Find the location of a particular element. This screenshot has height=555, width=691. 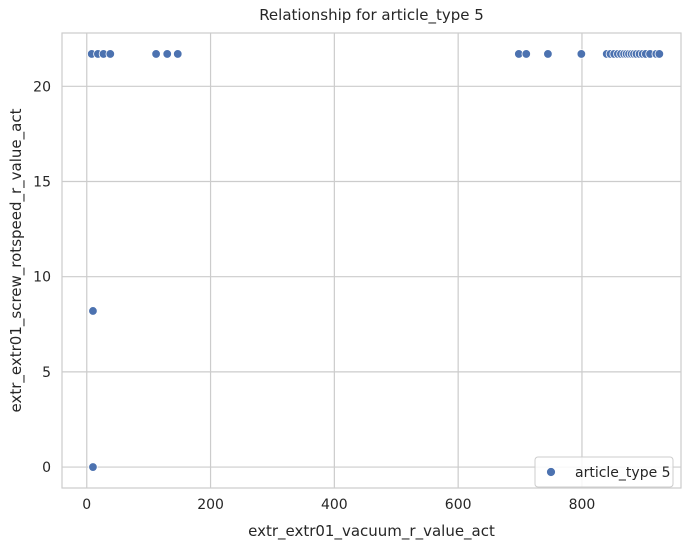

y-tick-label: 20 is located at coordinates (42, 87).